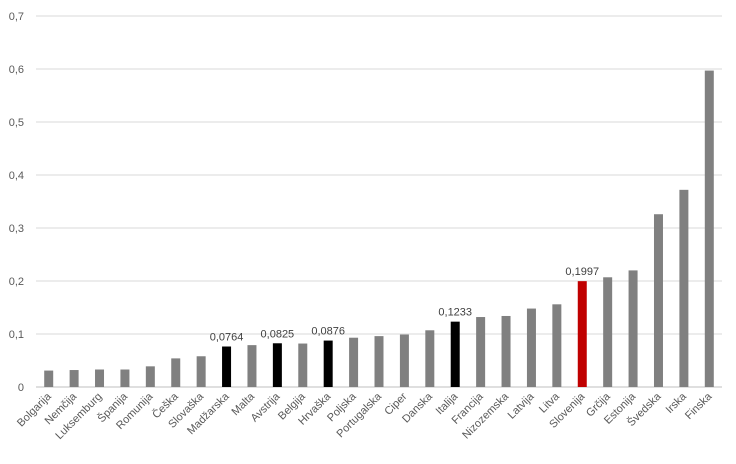 The height and width of the screenshot is (464, 736). What do you see at coordinates (74, 378) in the screenshot?
I see `bar-nemčija` at bounding box center [74, 378].